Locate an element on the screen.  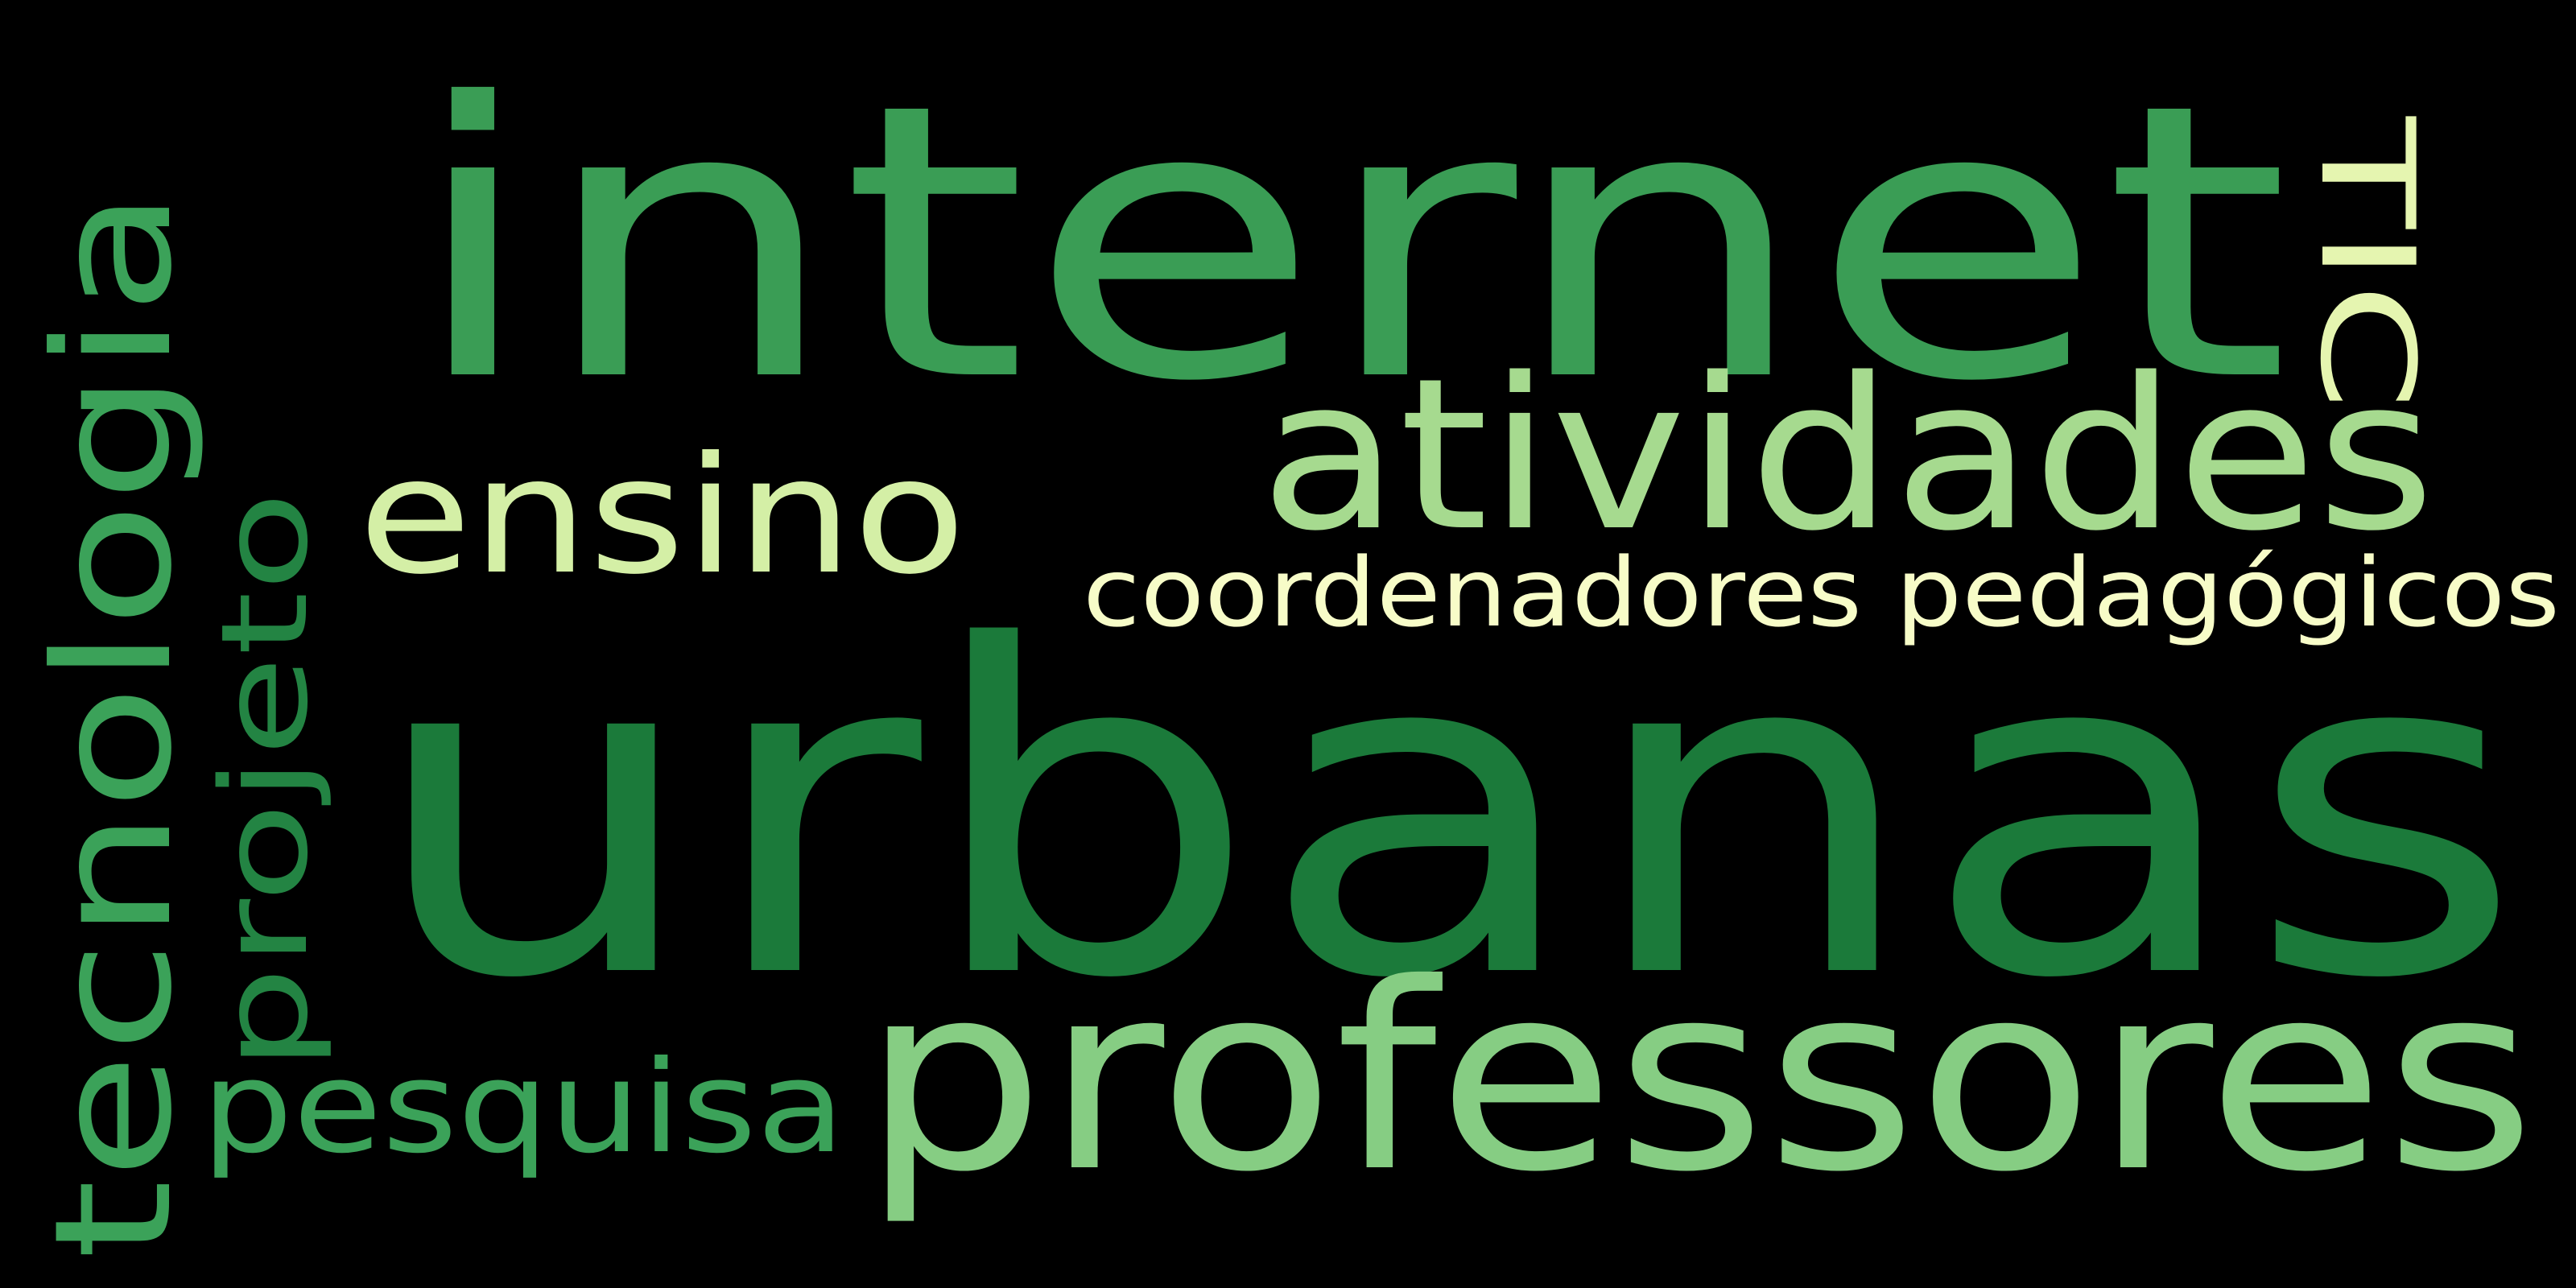
word-pesquisa: pesquisa is located at coordinates (523, 1108).